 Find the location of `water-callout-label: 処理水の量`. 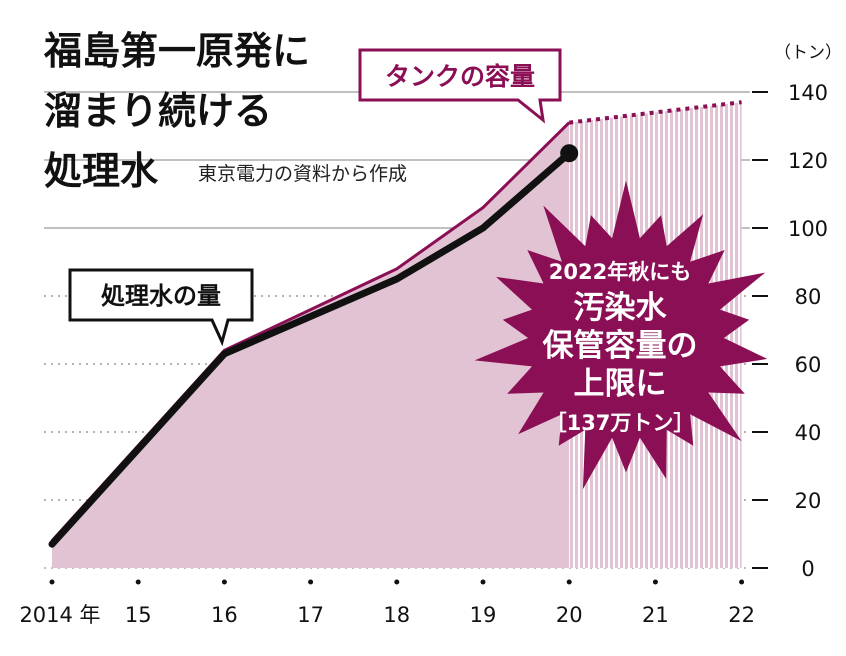

water-callout-label: 処理水の量 is located at coordinates (161, 296).